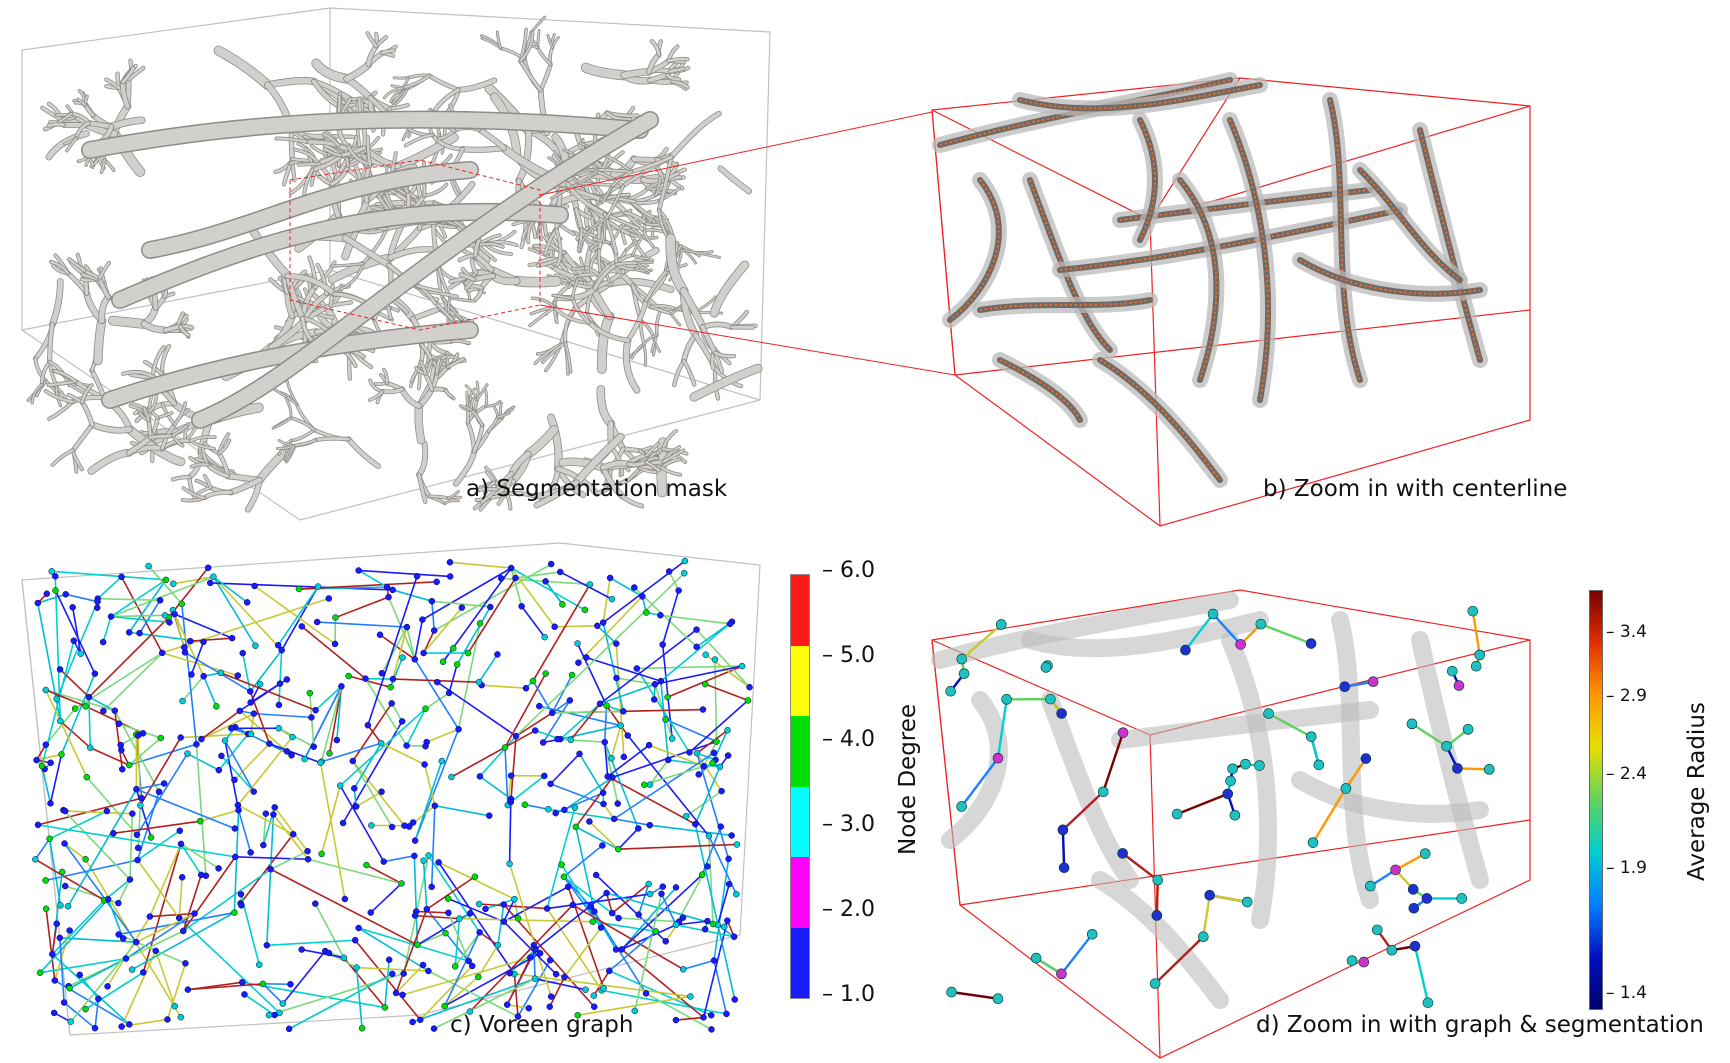 The width and height of the screenshot is (1730, 1063). I want to click on average-radius-colorbar, so click(1596, 800).